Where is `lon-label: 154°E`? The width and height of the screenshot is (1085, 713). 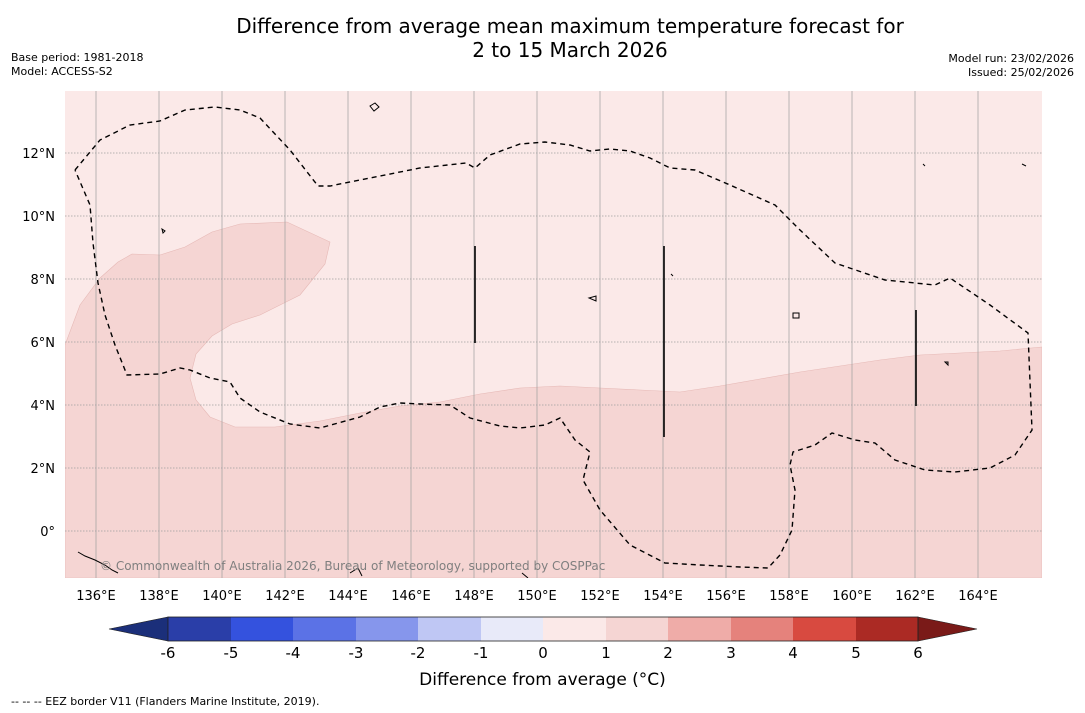 lon-label: 154°E is located at coordinates (663, 596).